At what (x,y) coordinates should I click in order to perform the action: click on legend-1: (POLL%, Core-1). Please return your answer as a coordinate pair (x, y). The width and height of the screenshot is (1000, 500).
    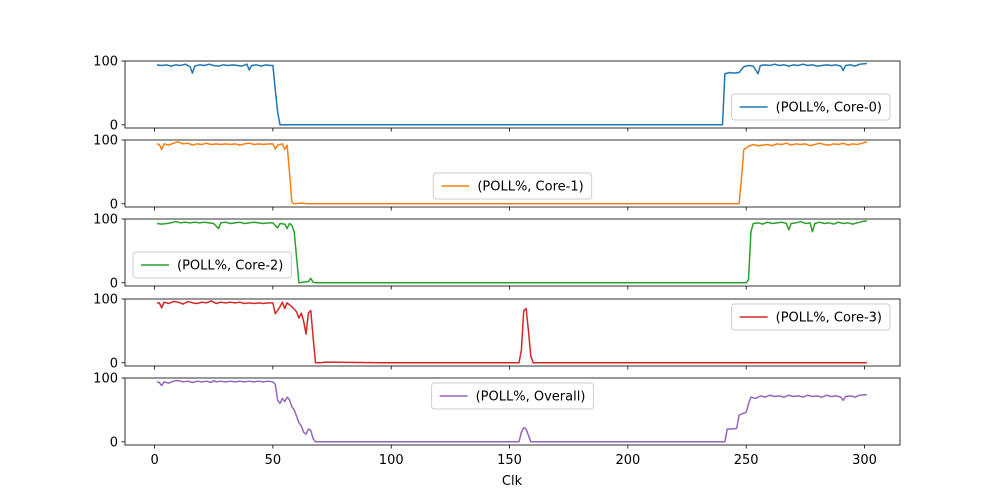
    Looking at the image, I should click on (512, 186).